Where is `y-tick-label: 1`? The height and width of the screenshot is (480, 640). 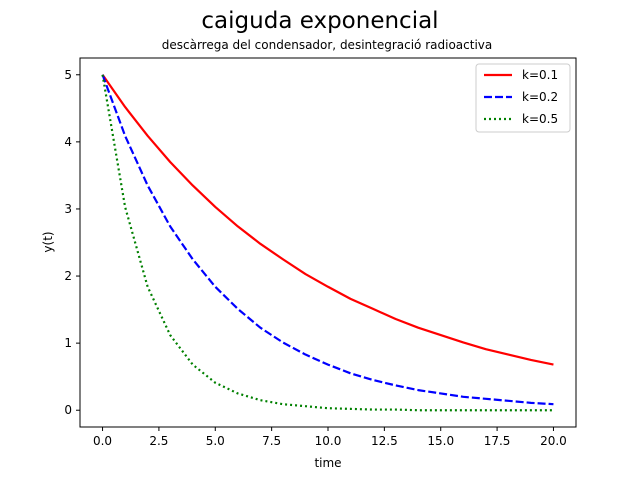
y-tick-label: 1 is located at coordinates (68, 343).